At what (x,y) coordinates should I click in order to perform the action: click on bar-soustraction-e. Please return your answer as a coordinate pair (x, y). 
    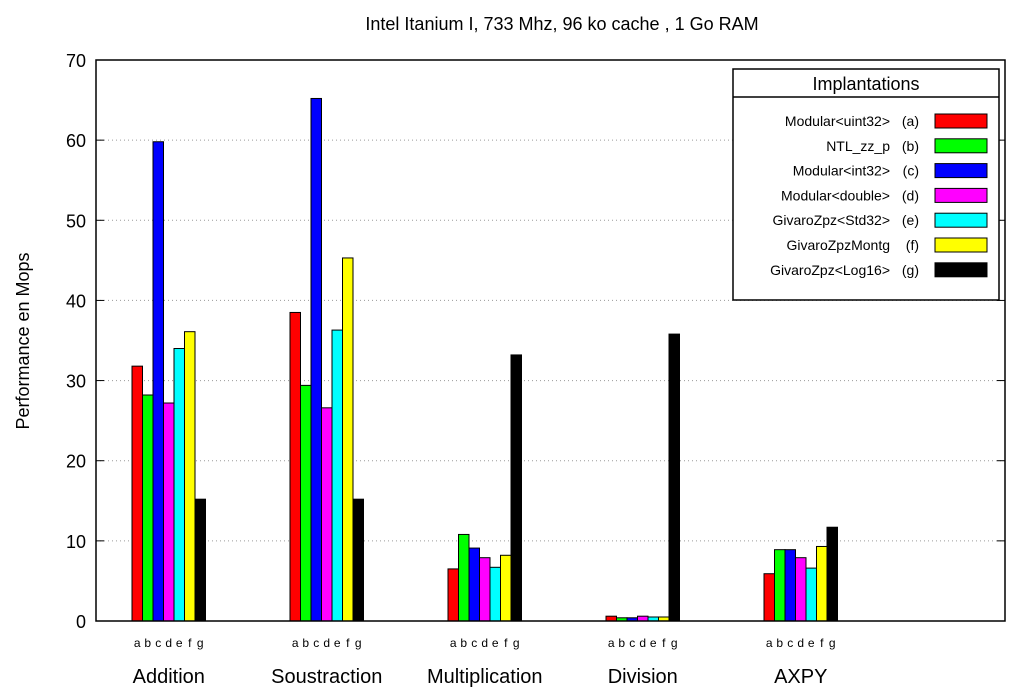
    Looking at the image, I should click on (337, 475).